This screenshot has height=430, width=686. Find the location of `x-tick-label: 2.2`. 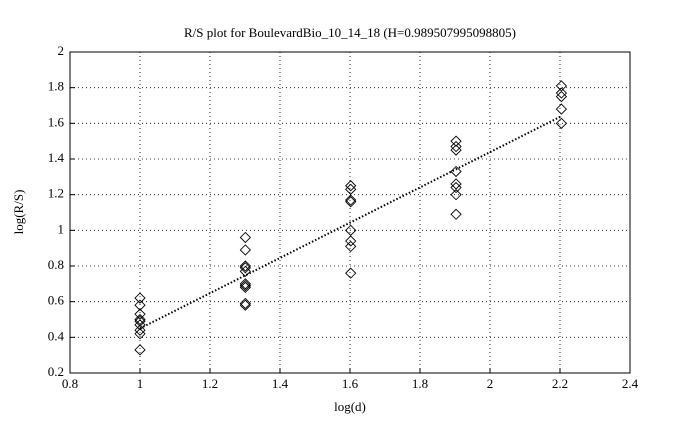

x-tick-label: 2.2 is located at coordinates (560, 383).